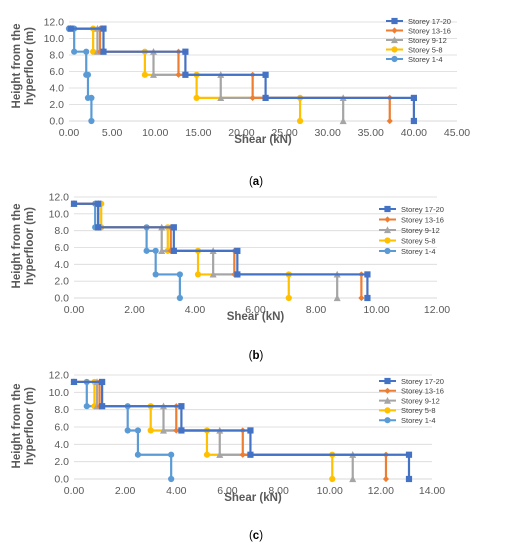 The image size is (512, 550). I want to click on x-tick-label: 4.00, so click(176, 491).